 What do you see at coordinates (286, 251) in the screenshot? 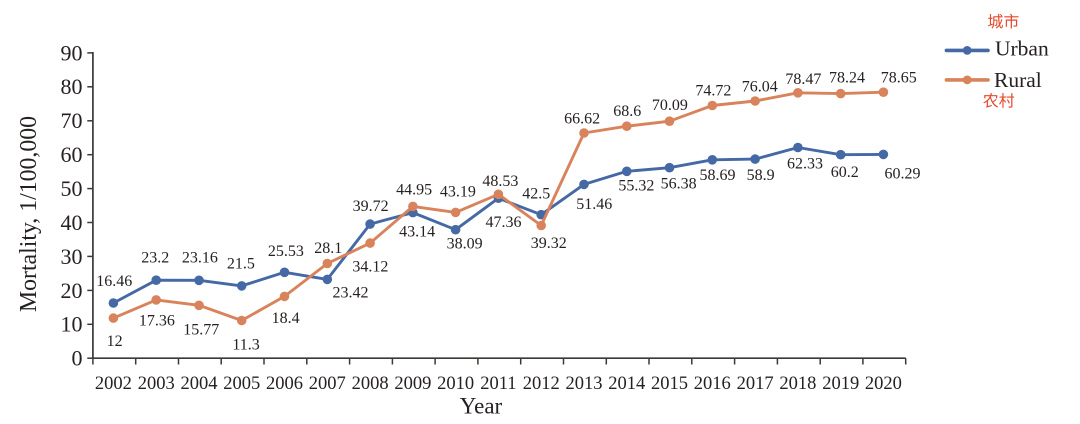
I see `svg-text: 25.53` at bounding box center [286, 251].